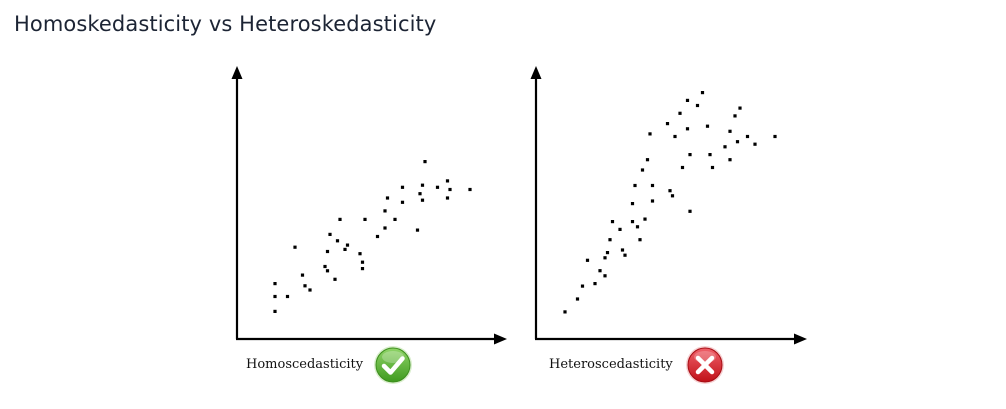  I want to click on chart-caption: Heteroscedasticity, so click(611, 364).